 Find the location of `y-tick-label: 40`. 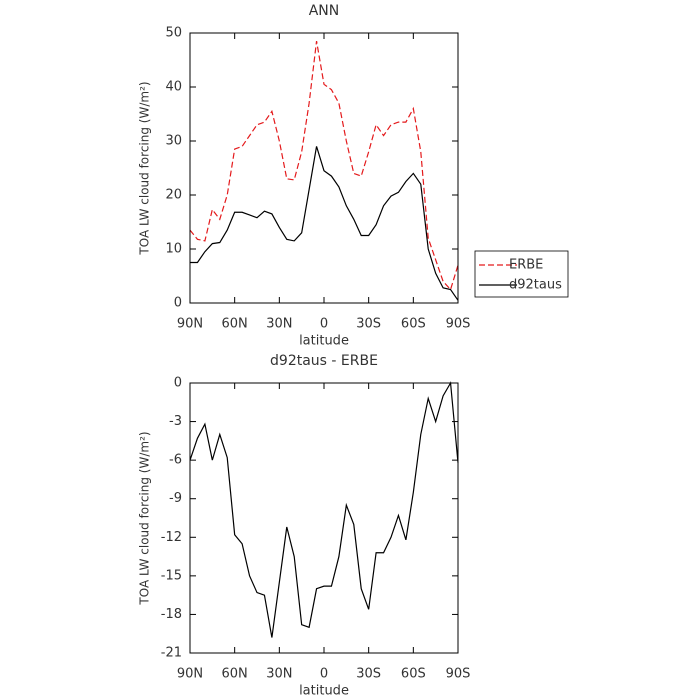

y-tick-label: 40 is located at coordinates (173, 87).